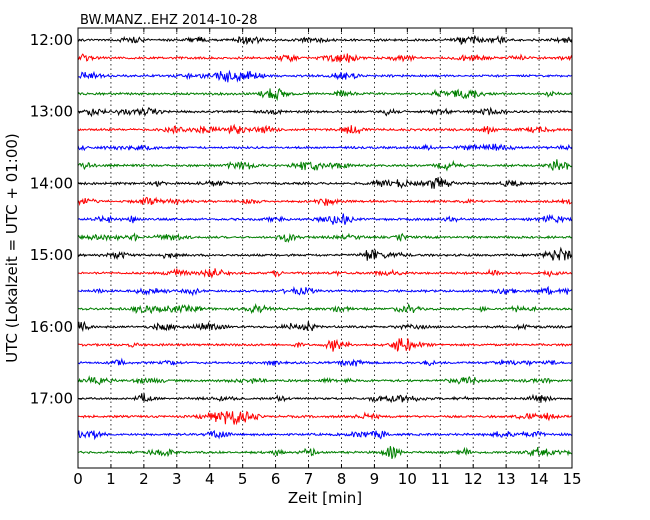  I want to click on y-tick-label: 12:00, so click(51, 40).